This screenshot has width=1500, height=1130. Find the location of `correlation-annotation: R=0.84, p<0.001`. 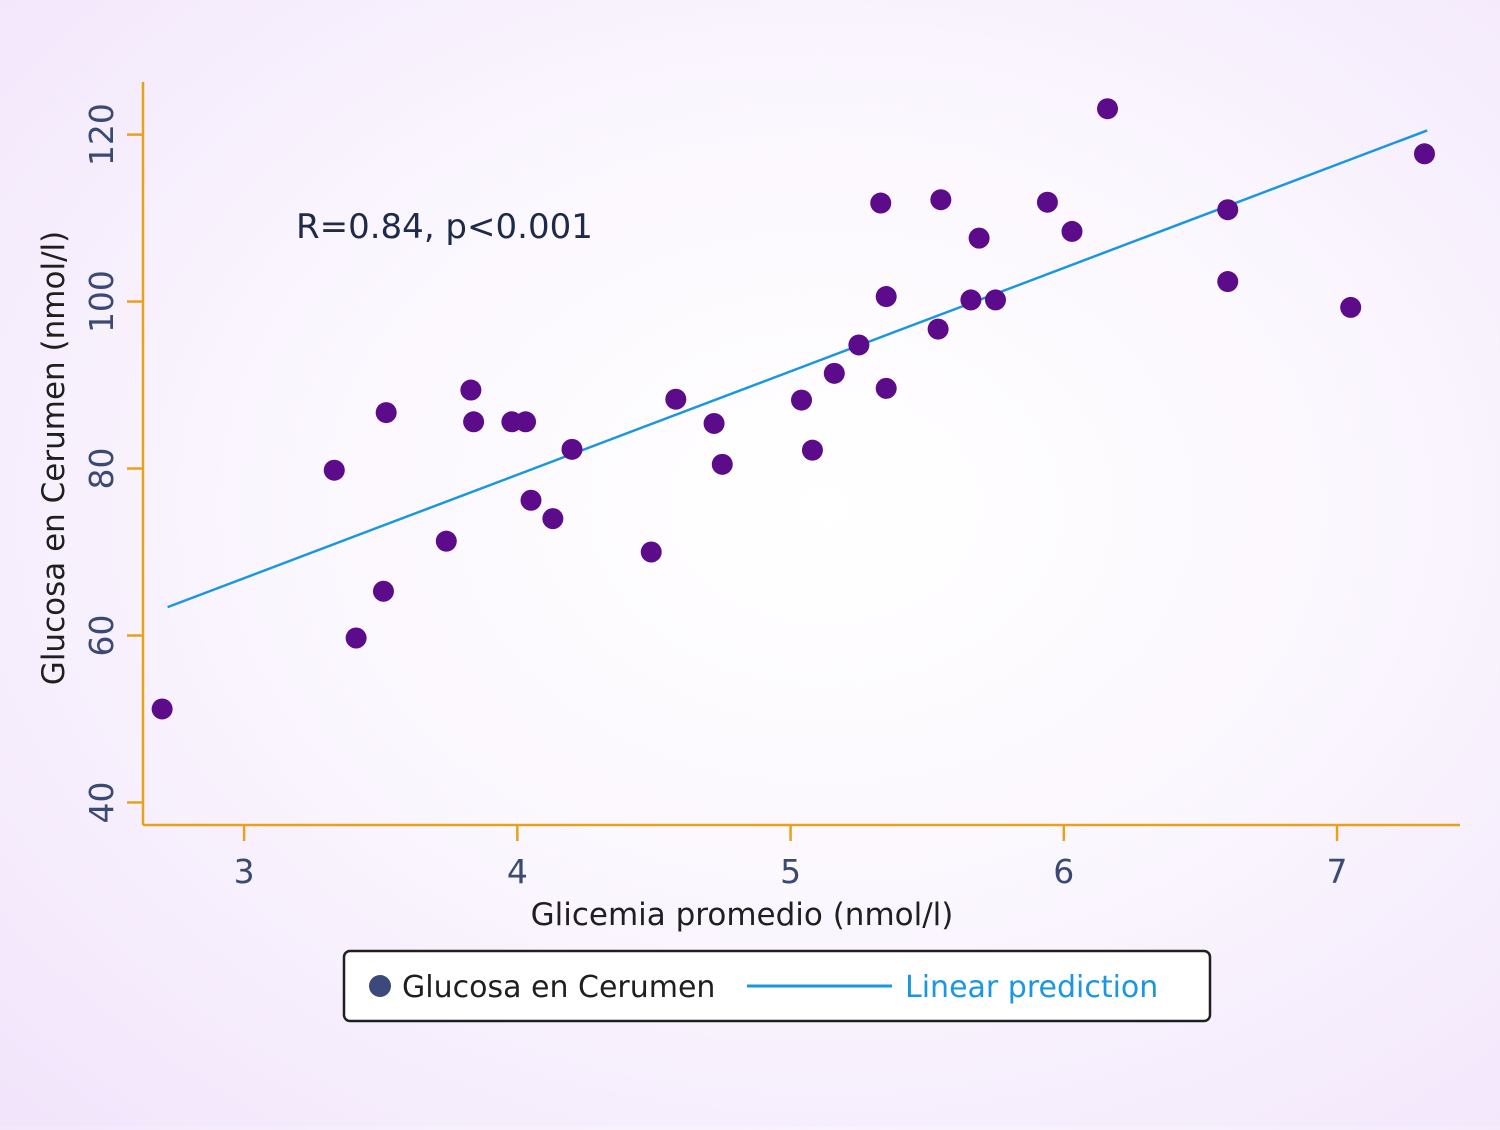

correlation-annotation: R=0.84, p<0.001 is located at coordinates (444, 227).